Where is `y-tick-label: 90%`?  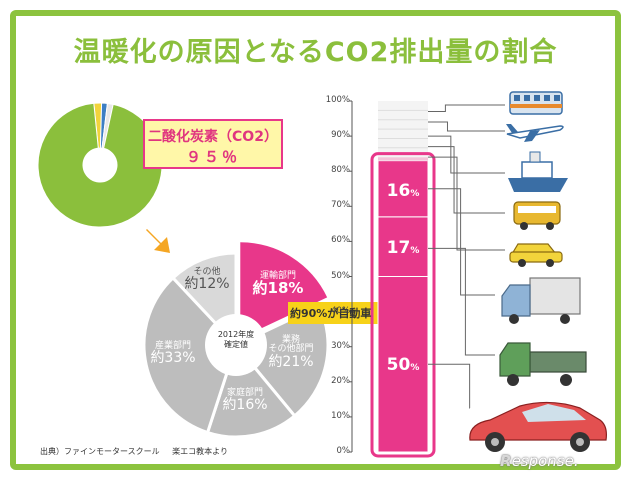
y-tick-label: 90% is located at coordinates (340, 135).